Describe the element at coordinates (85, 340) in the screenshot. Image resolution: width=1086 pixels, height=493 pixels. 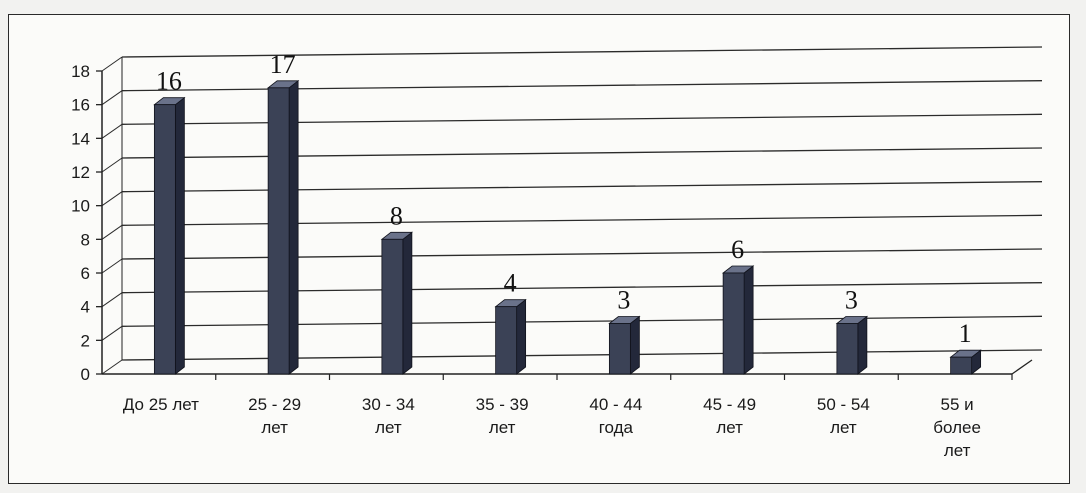
I see `y-tick-label: 2` at that location.